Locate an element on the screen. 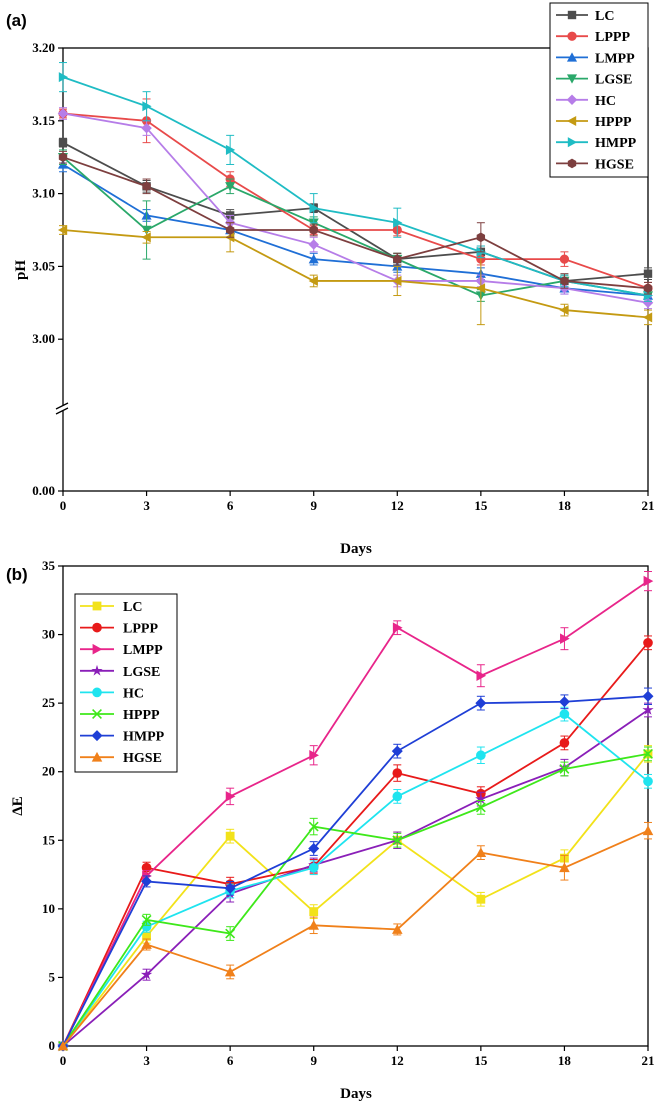 The width and height of the screenshot is (661, 1105). x-tick-label-b: 15 is located at coordinates (481, 1060).